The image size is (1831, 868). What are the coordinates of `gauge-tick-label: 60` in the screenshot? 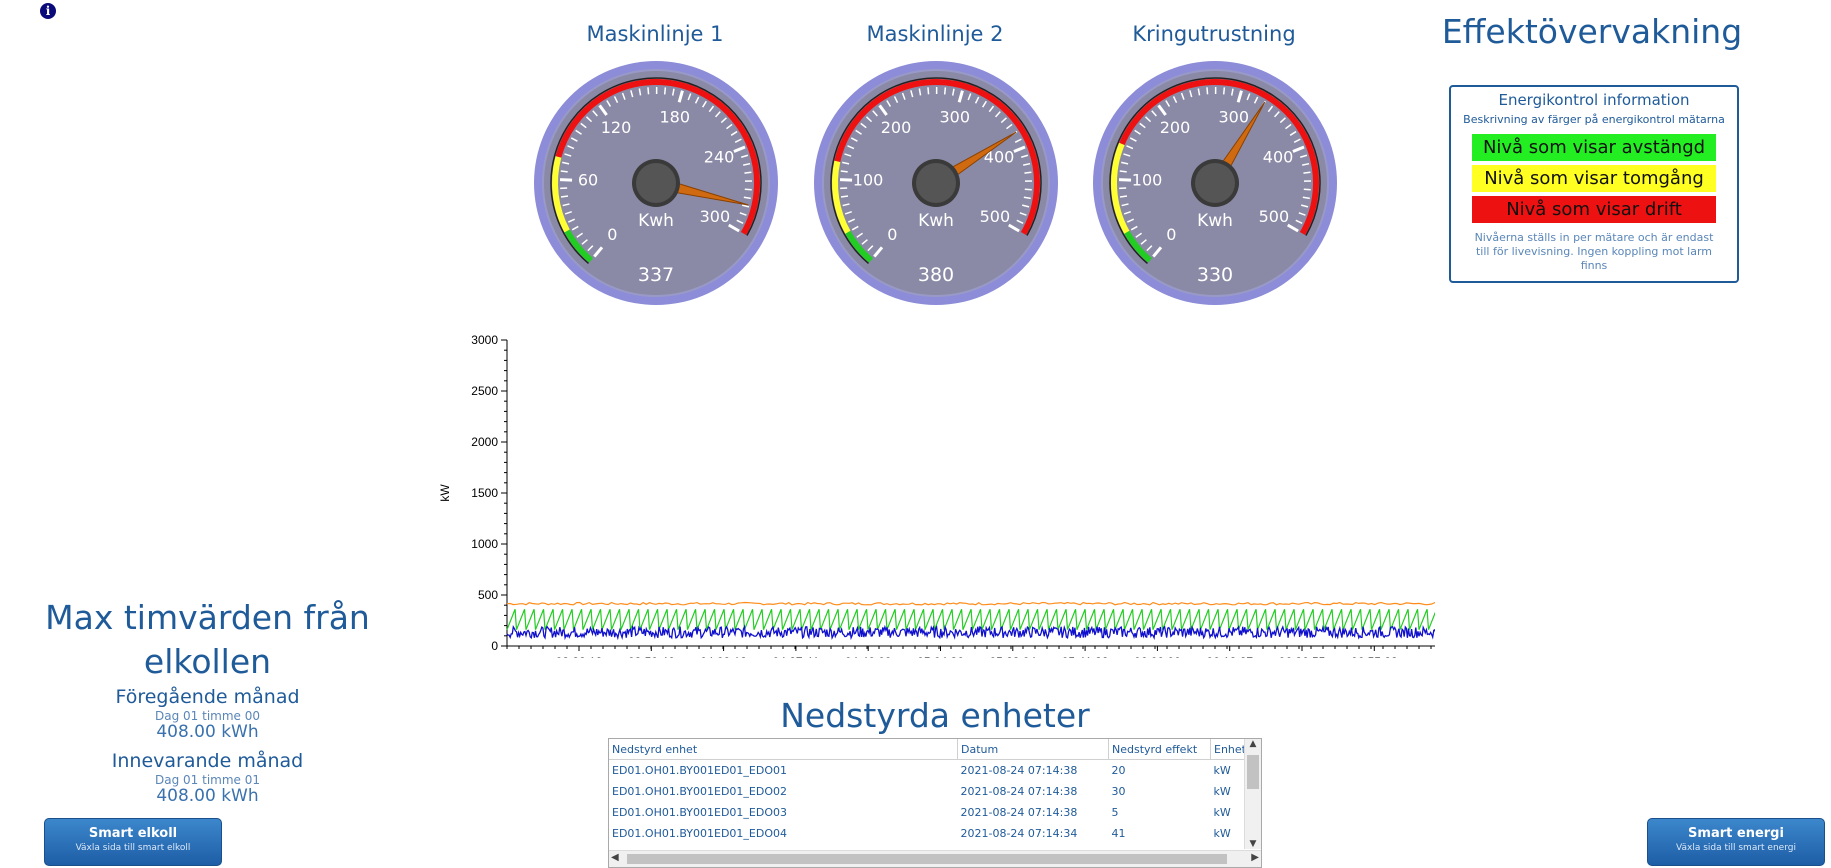 It's located at (588, 180).